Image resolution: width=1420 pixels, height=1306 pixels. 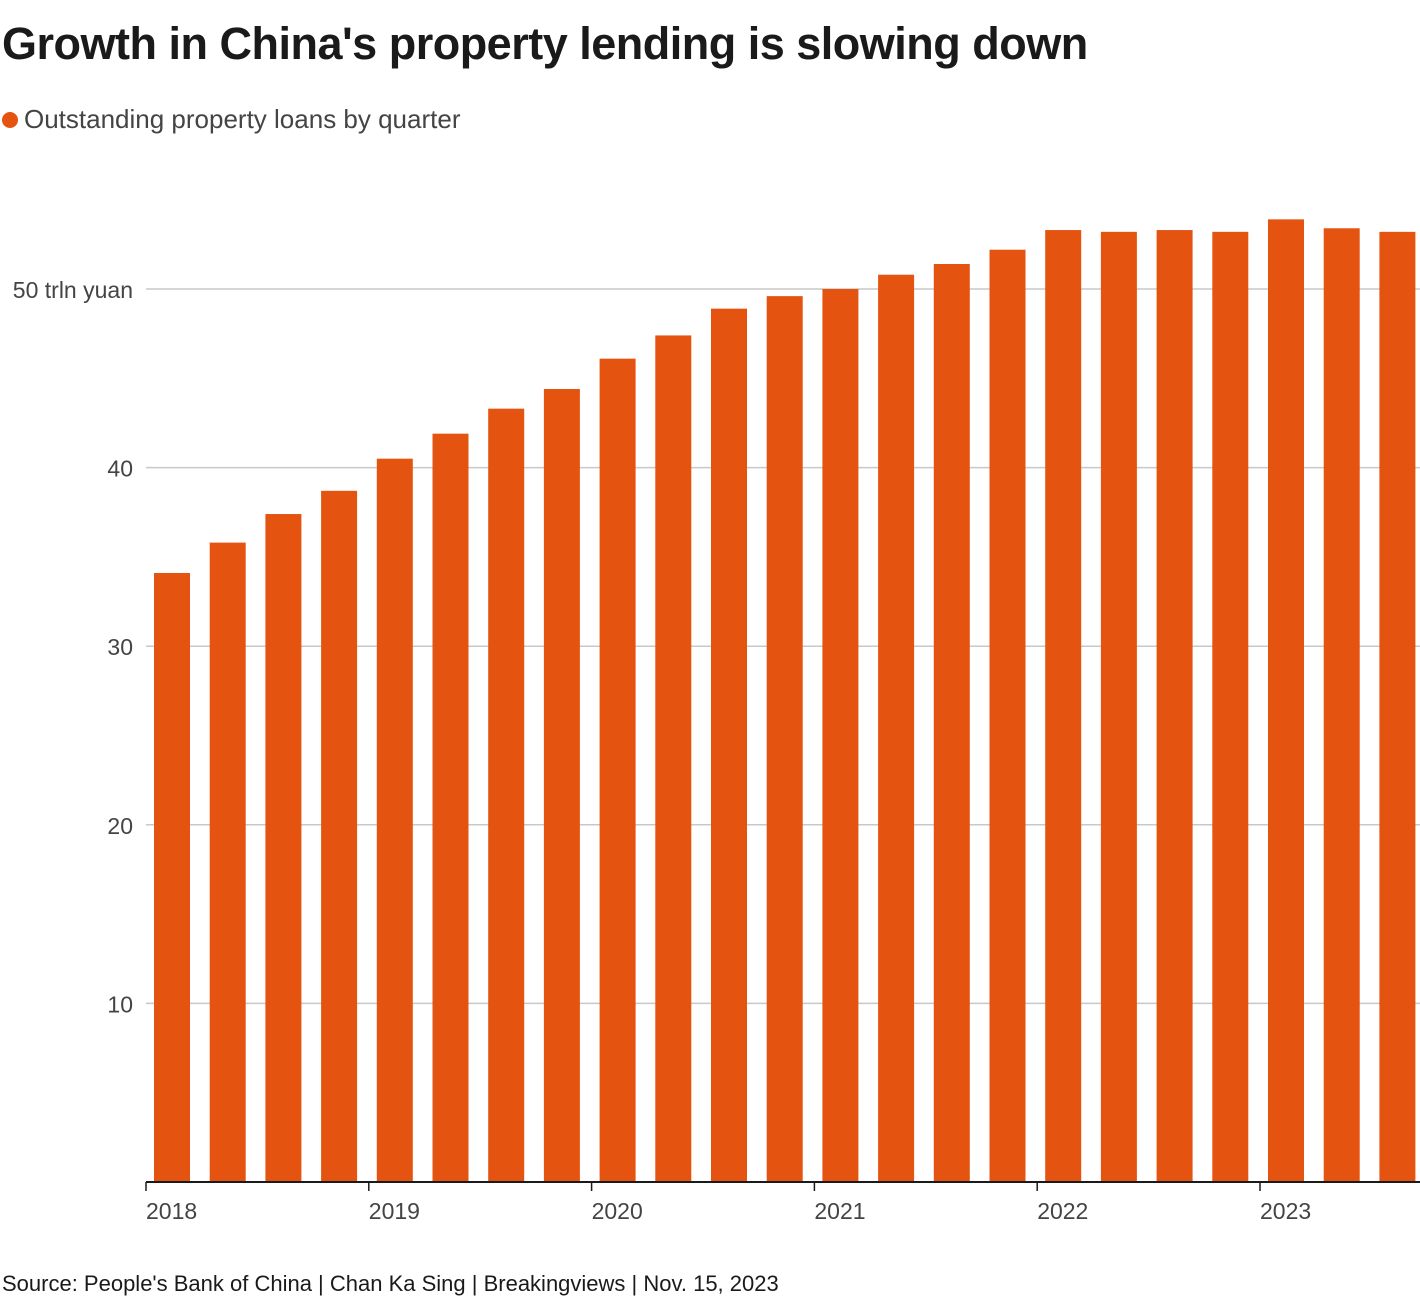 What do you see at coordinates (73, 290) in the screenshot?
I see `y-tick-label: 50 trln yuan` at bounding box center [73, 290].